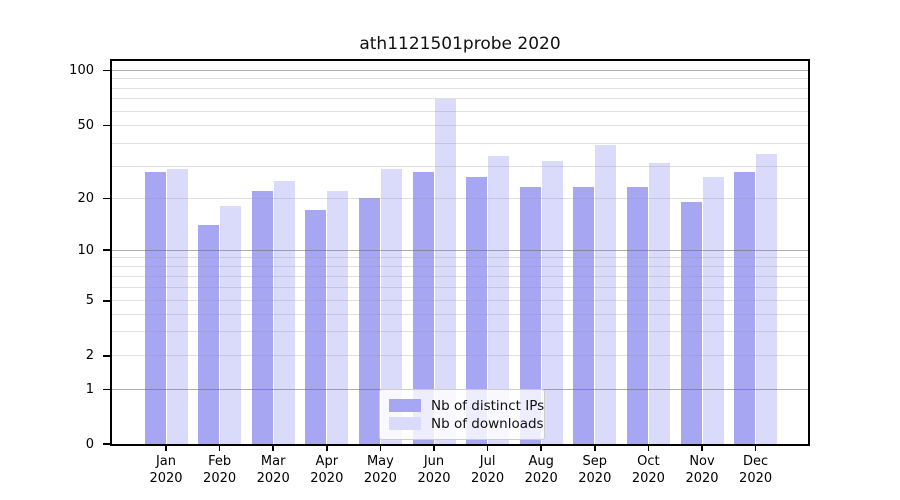 This screenshot has width=900, height=500. Describe the element at coordinates (85, 198) in the screenshot. I see `y-tick-label-20: 20` at that location.